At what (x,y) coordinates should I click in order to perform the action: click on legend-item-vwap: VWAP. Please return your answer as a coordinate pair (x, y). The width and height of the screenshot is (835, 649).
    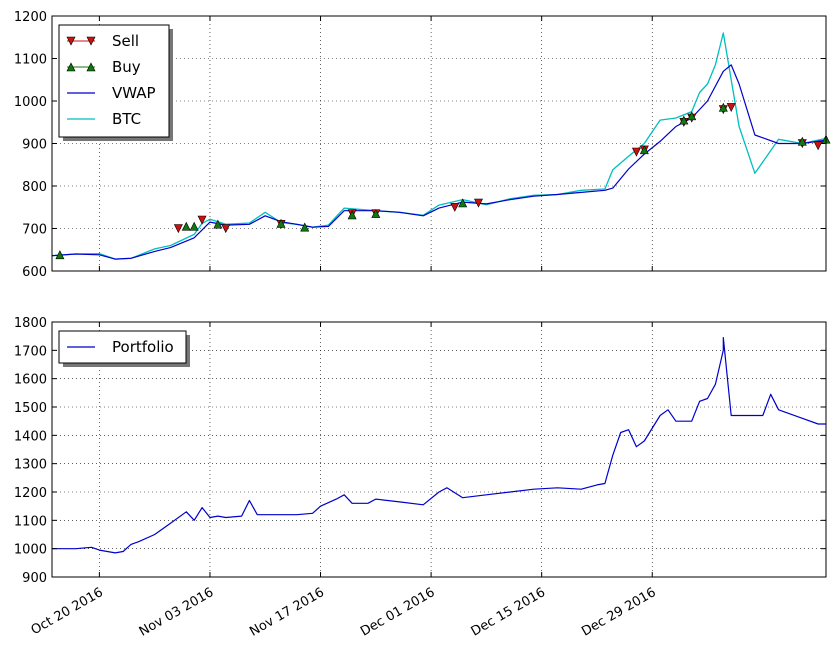
    Looking at the image, I should click on (111, 93).